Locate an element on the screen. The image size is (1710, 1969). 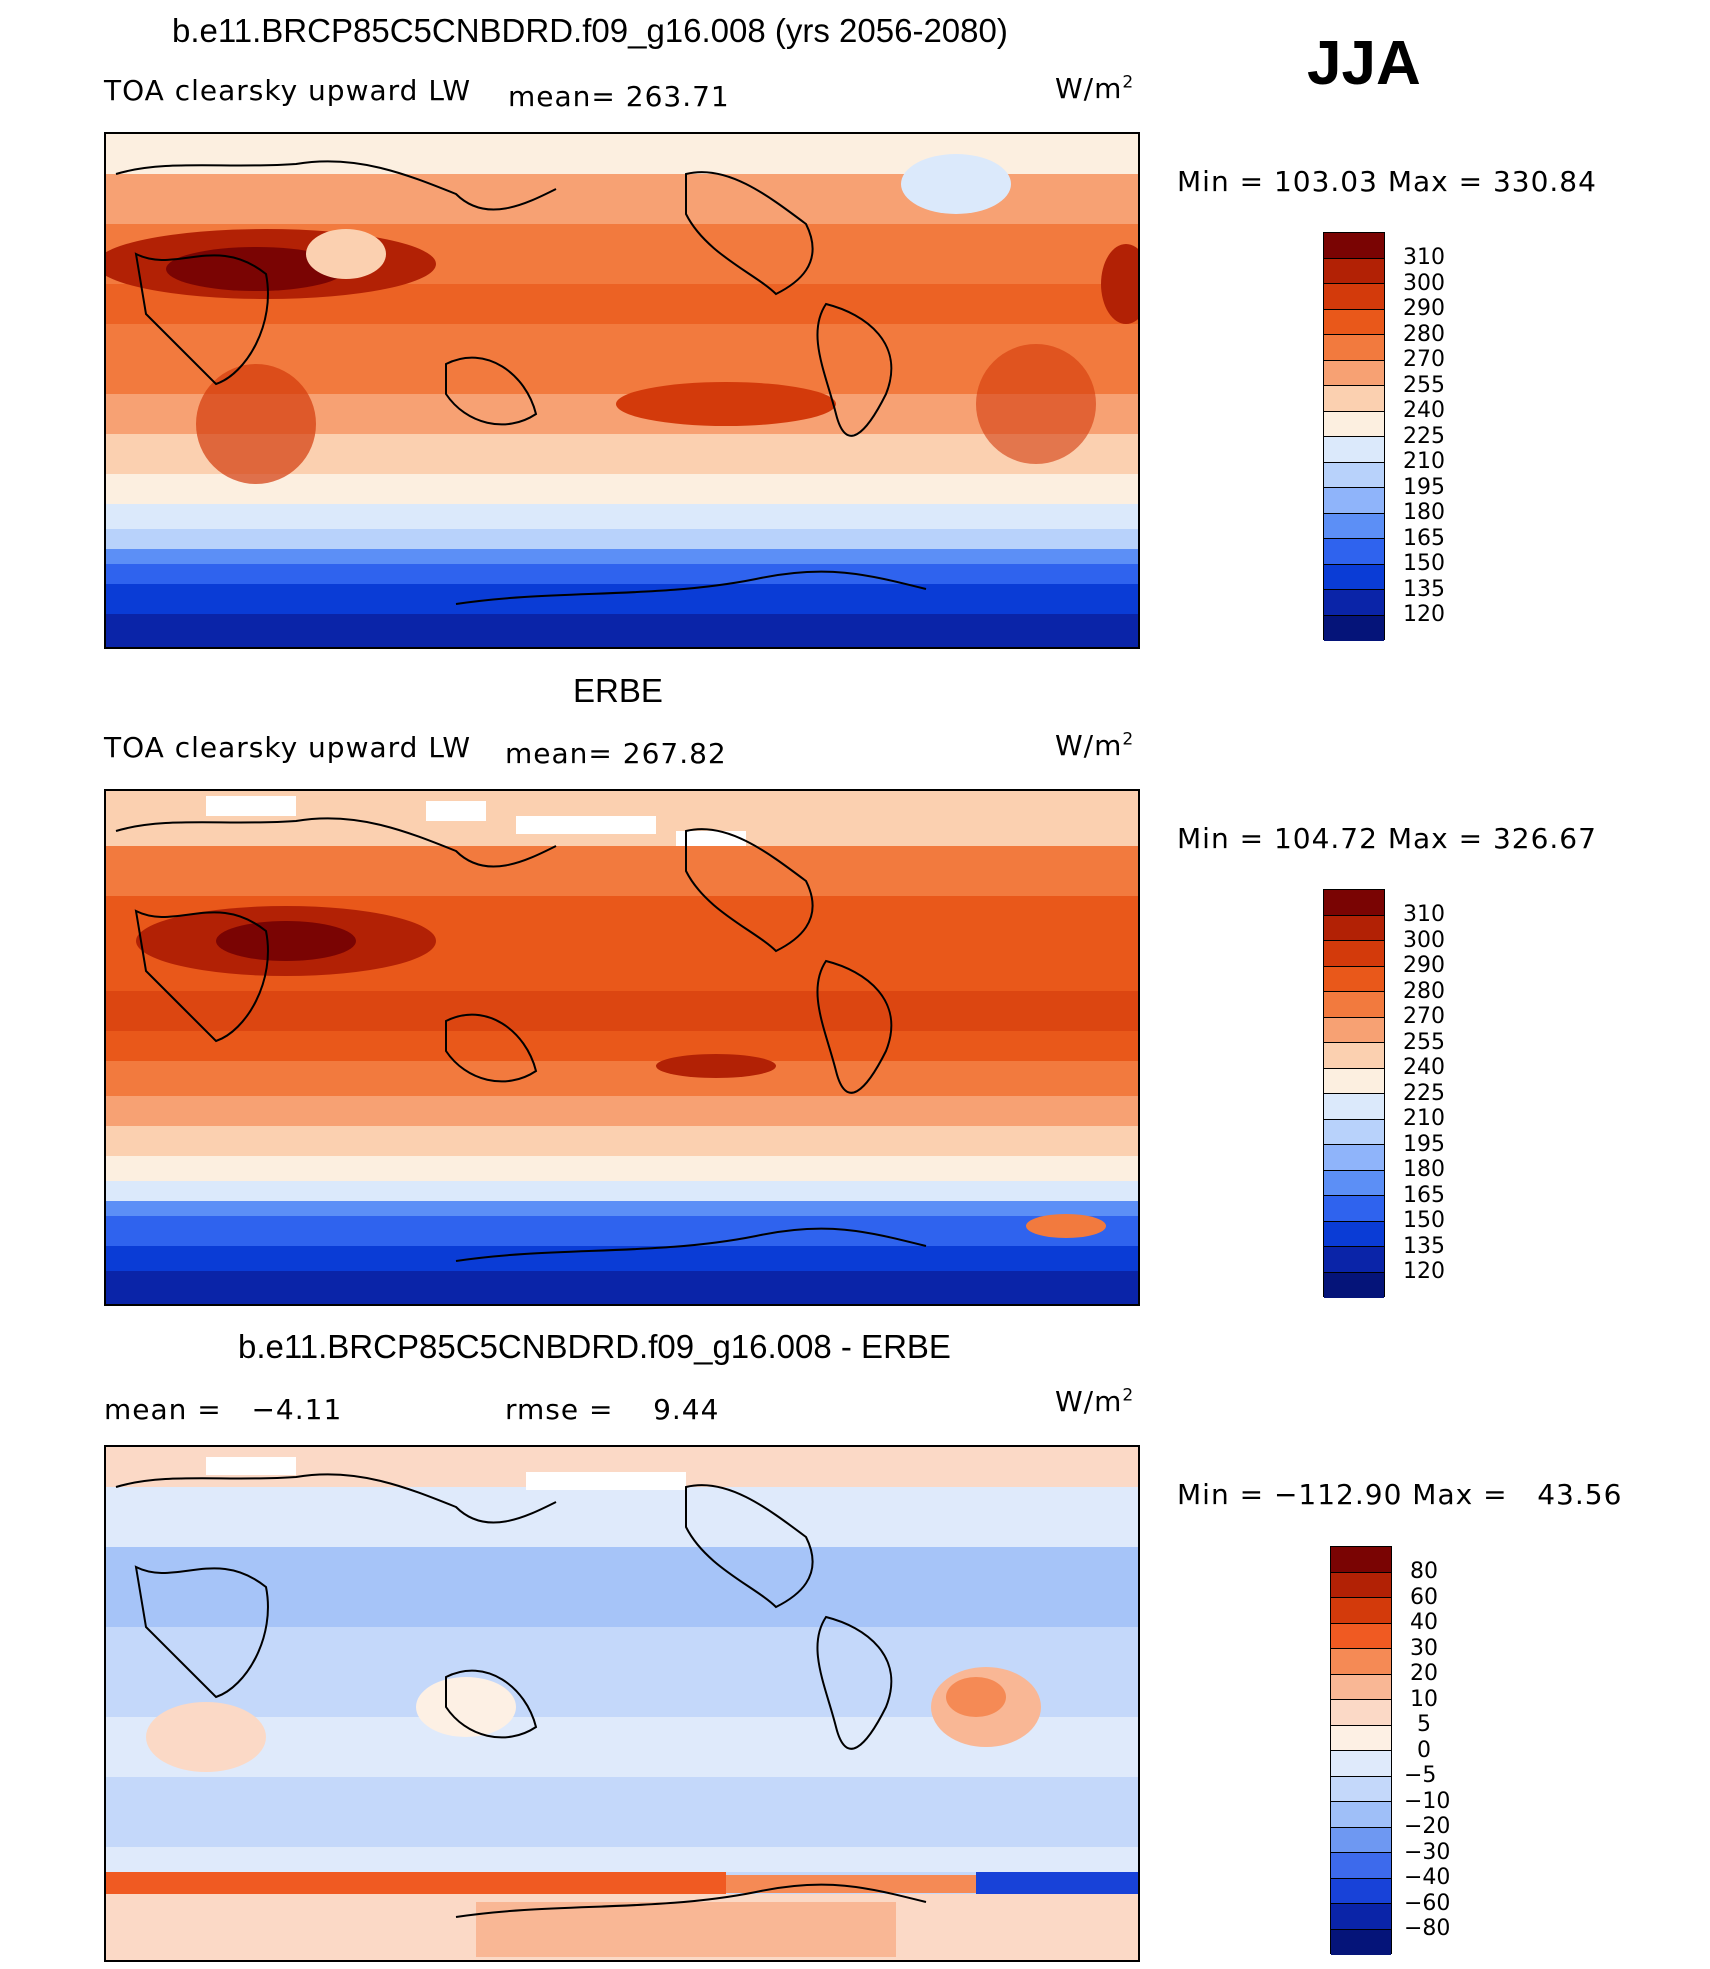
panel3-tick: −80 is located at coordinates (1427, 1928).